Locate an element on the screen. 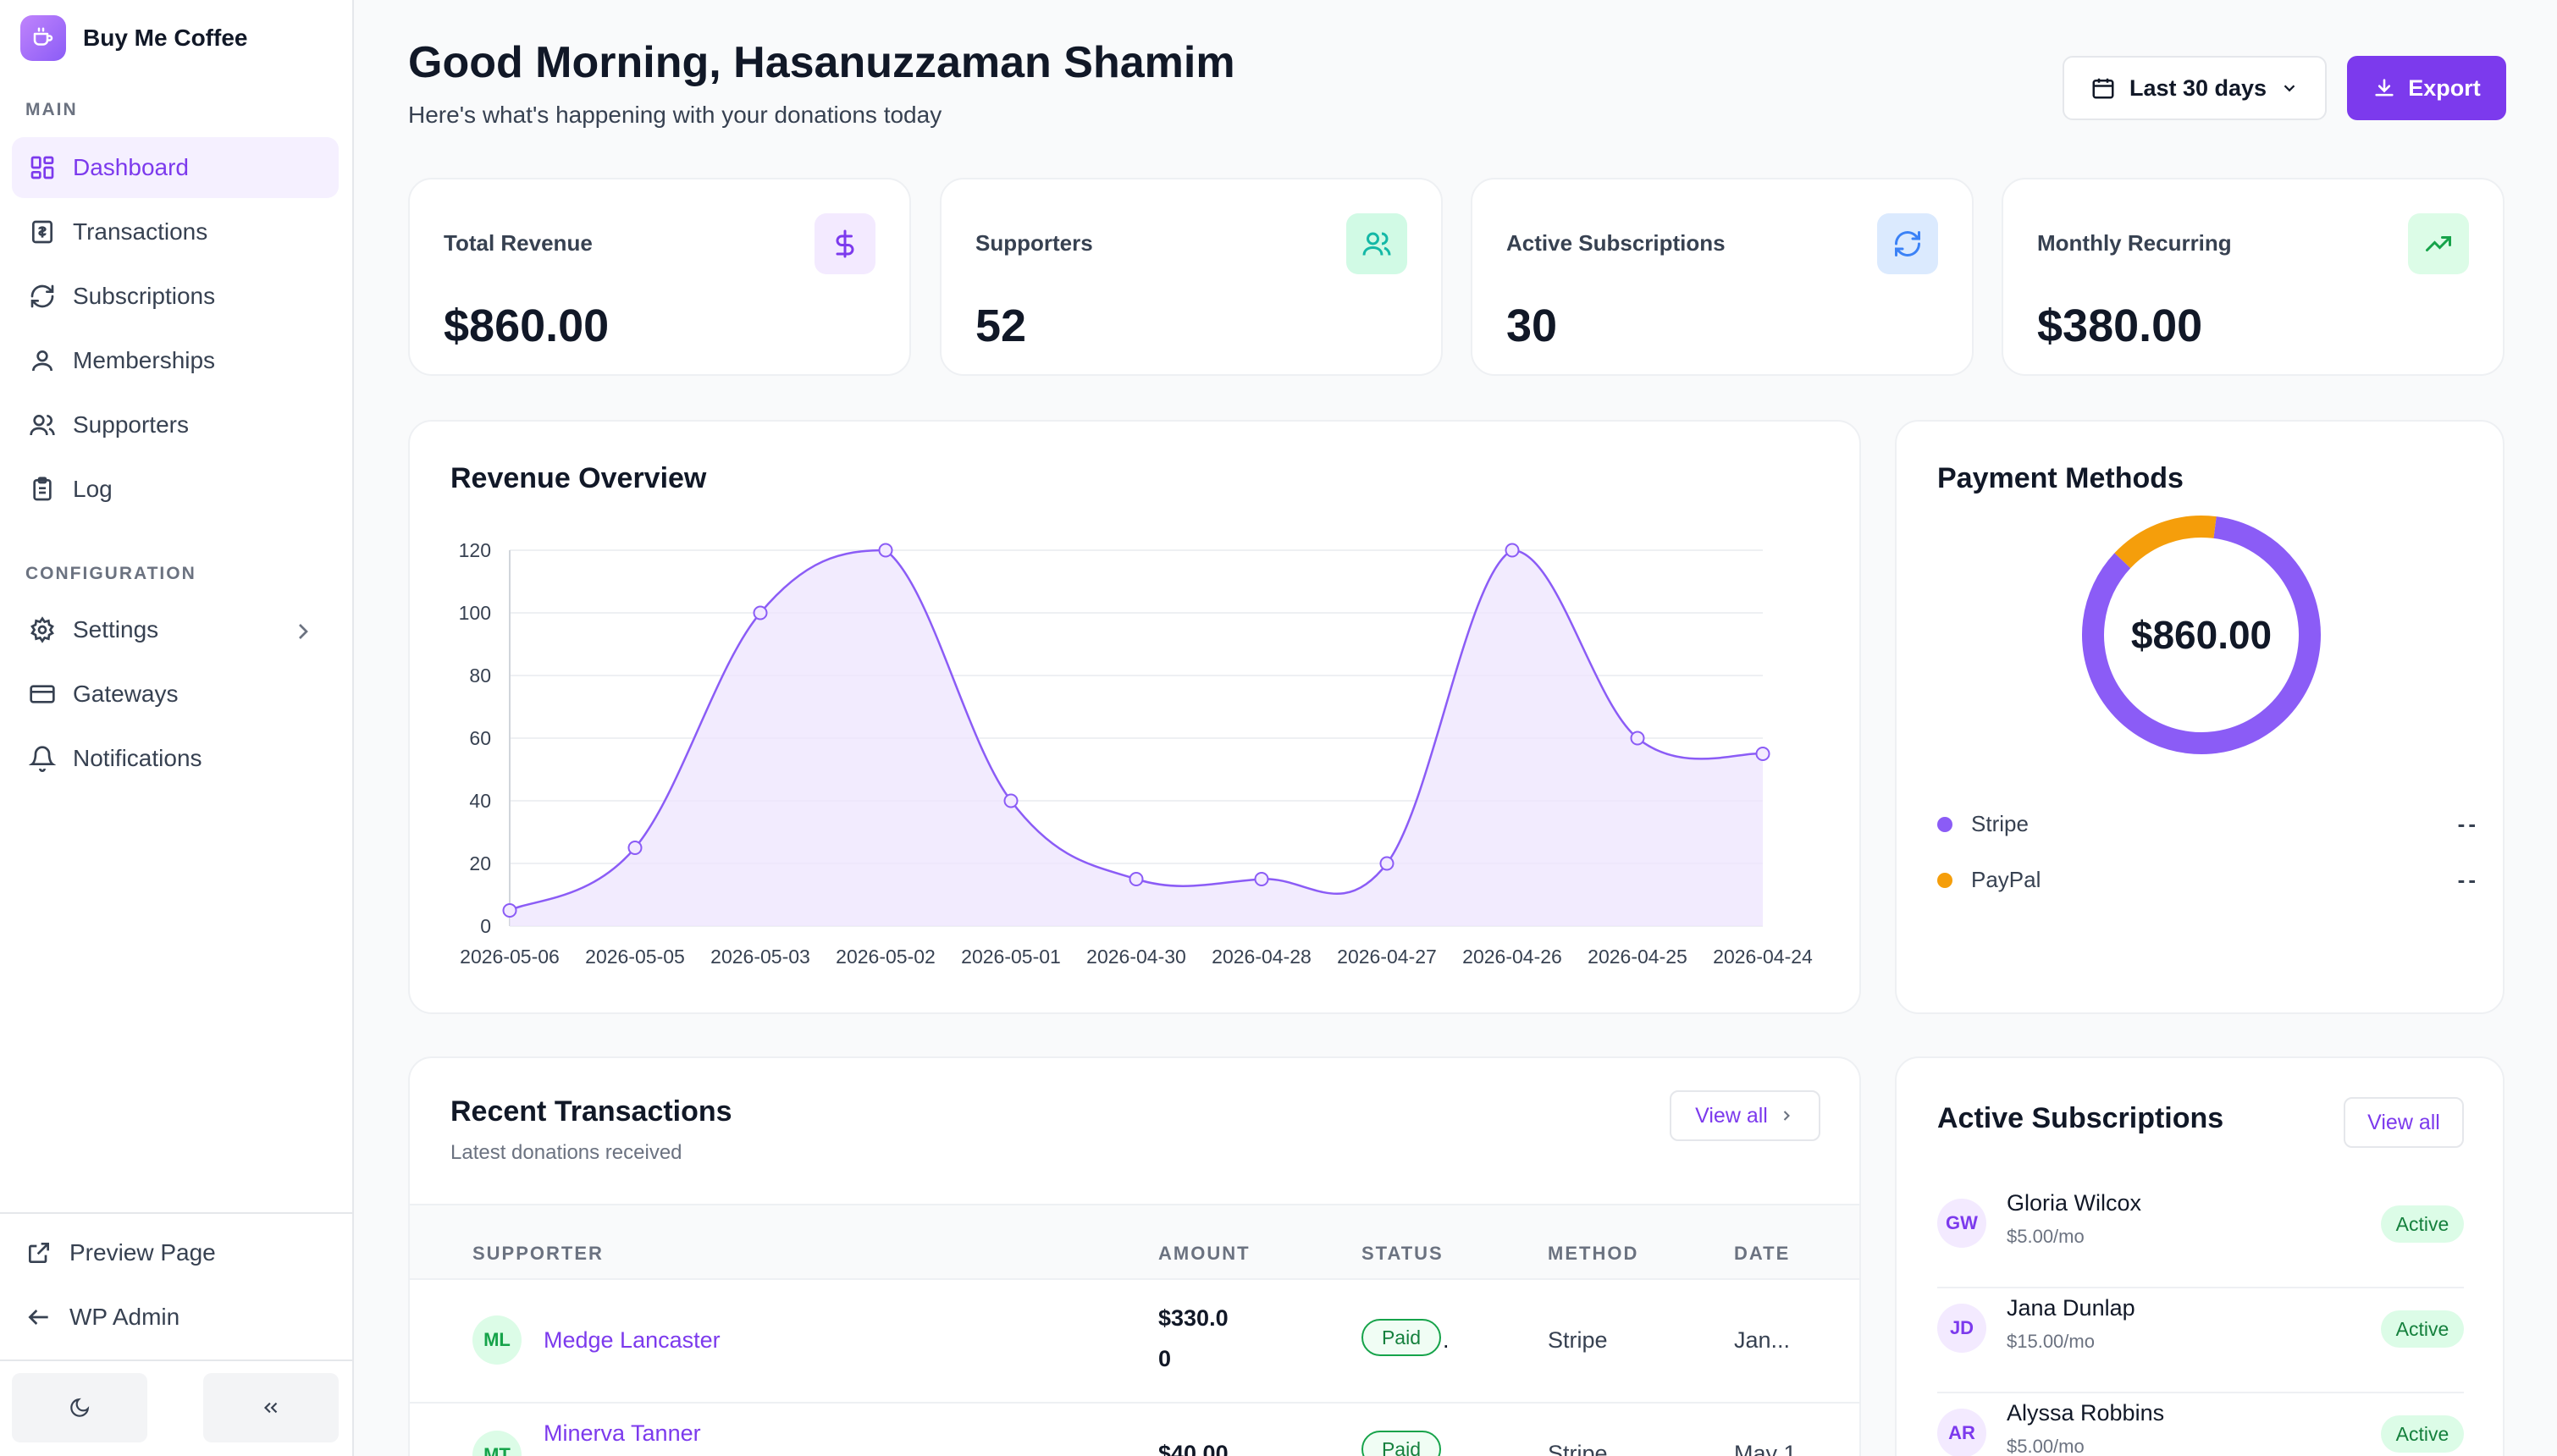  collapse-sidebar-button is located at coordinates (271, 1407).